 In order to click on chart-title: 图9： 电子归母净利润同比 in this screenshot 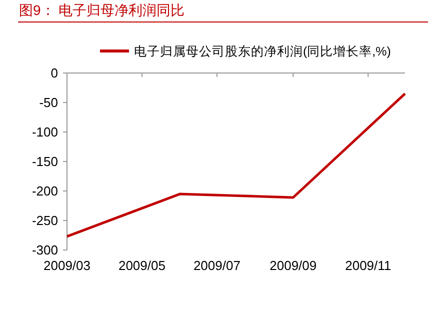, I will do `click(102, 10)`.